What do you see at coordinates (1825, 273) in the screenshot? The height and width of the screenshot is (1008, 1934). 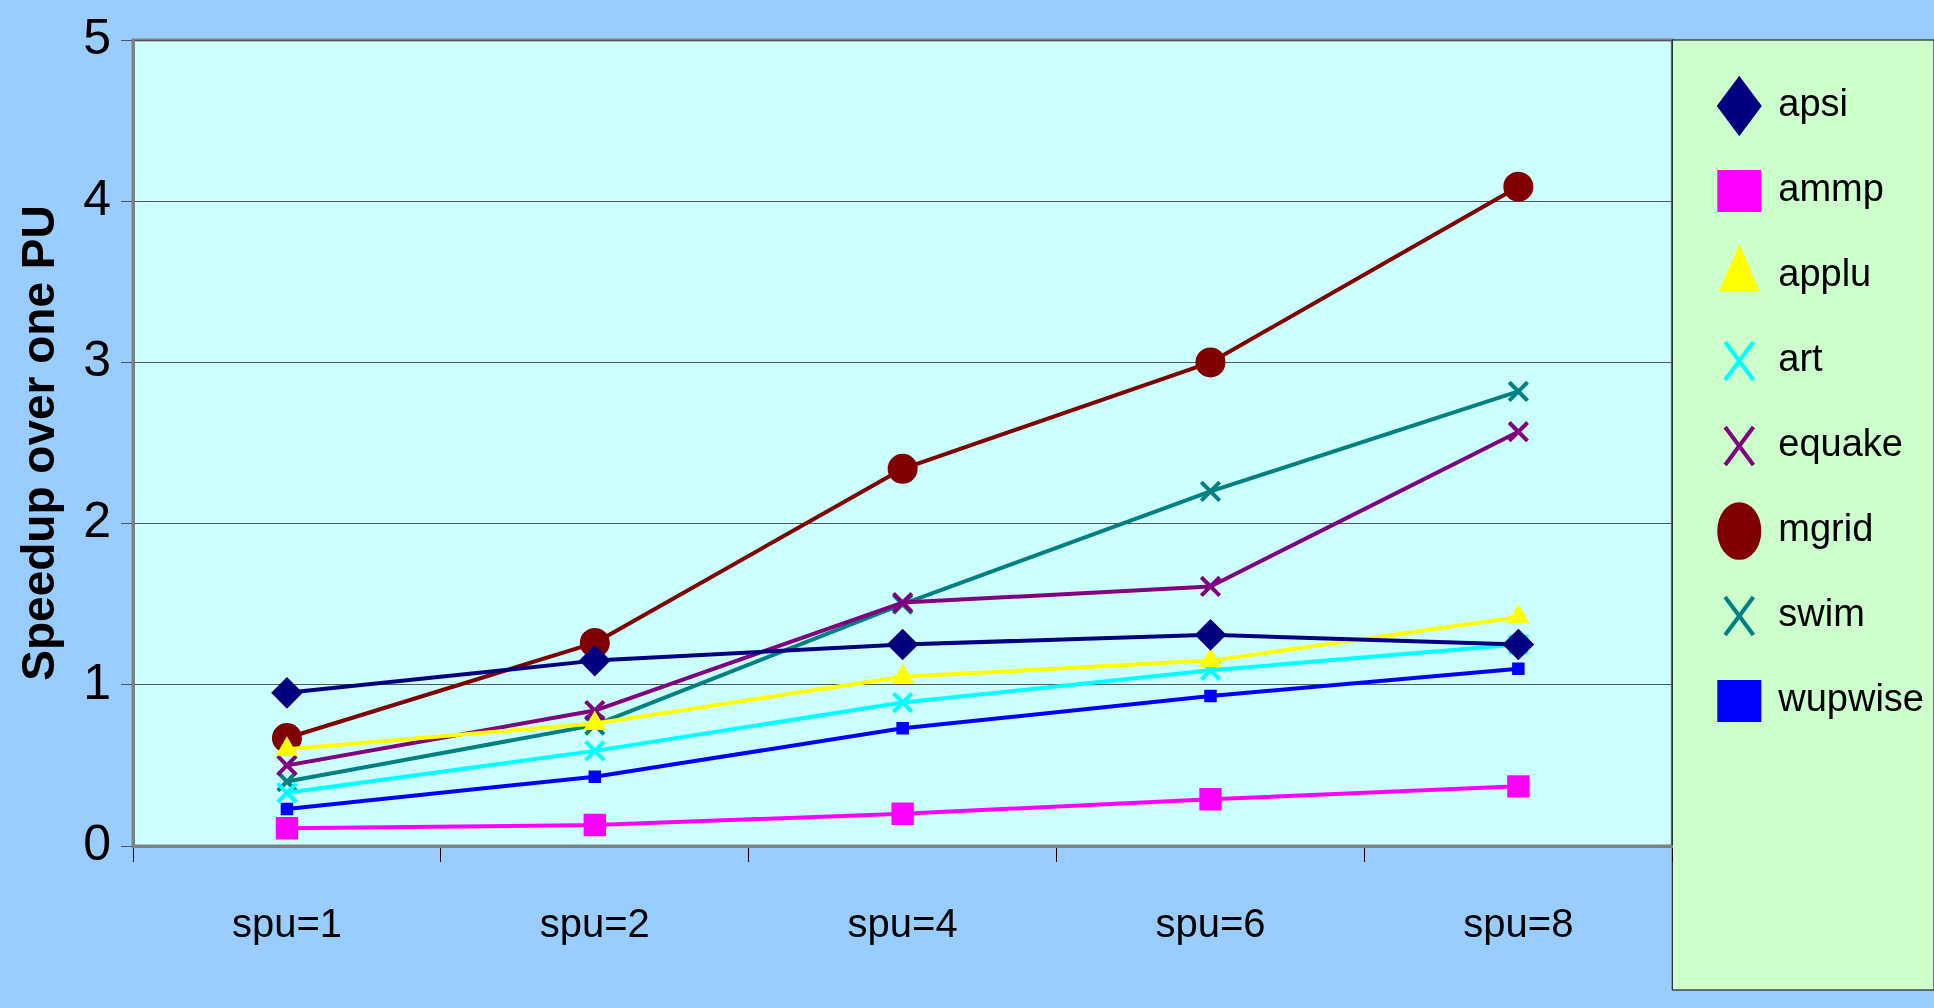 I see `legend-label: applu` at bounding box center [1825, 273].